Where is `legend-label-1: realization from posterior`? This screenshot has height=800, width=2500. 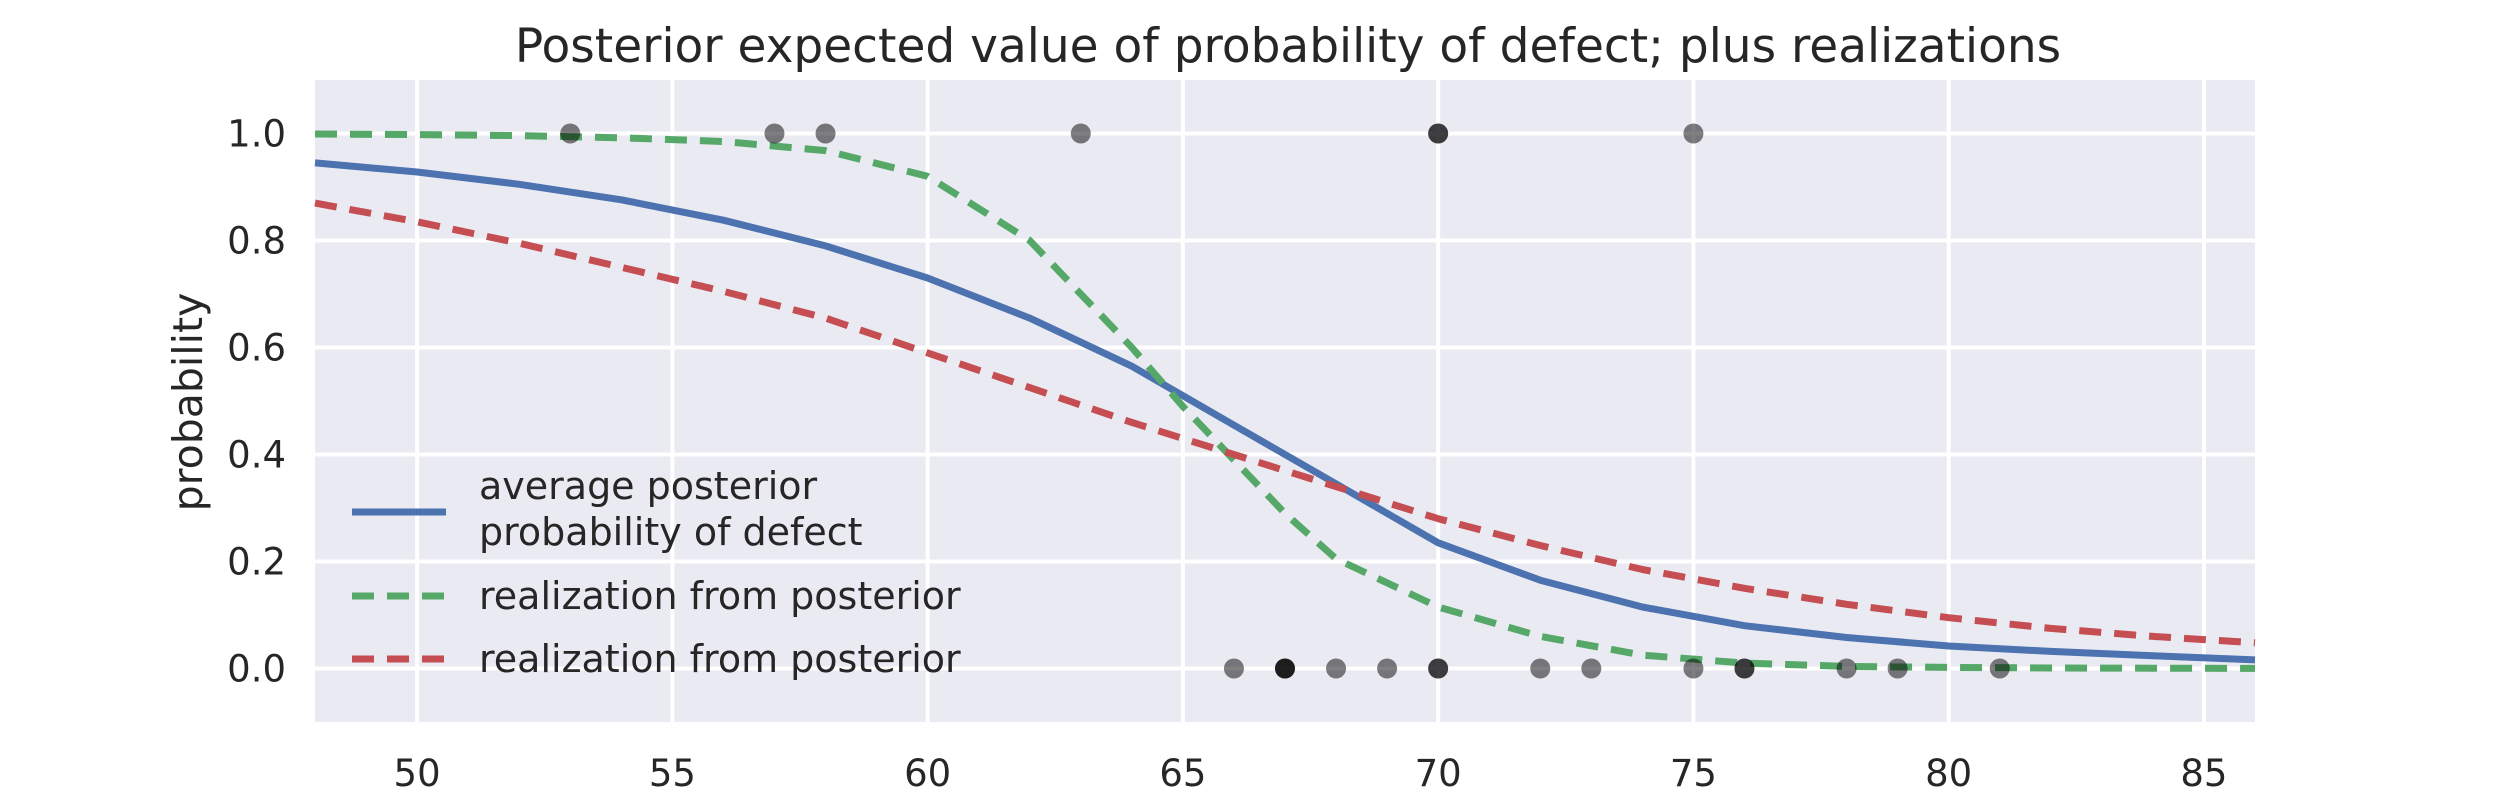 legend-label-1: realization from posterior is located at coordinates (720, 596).